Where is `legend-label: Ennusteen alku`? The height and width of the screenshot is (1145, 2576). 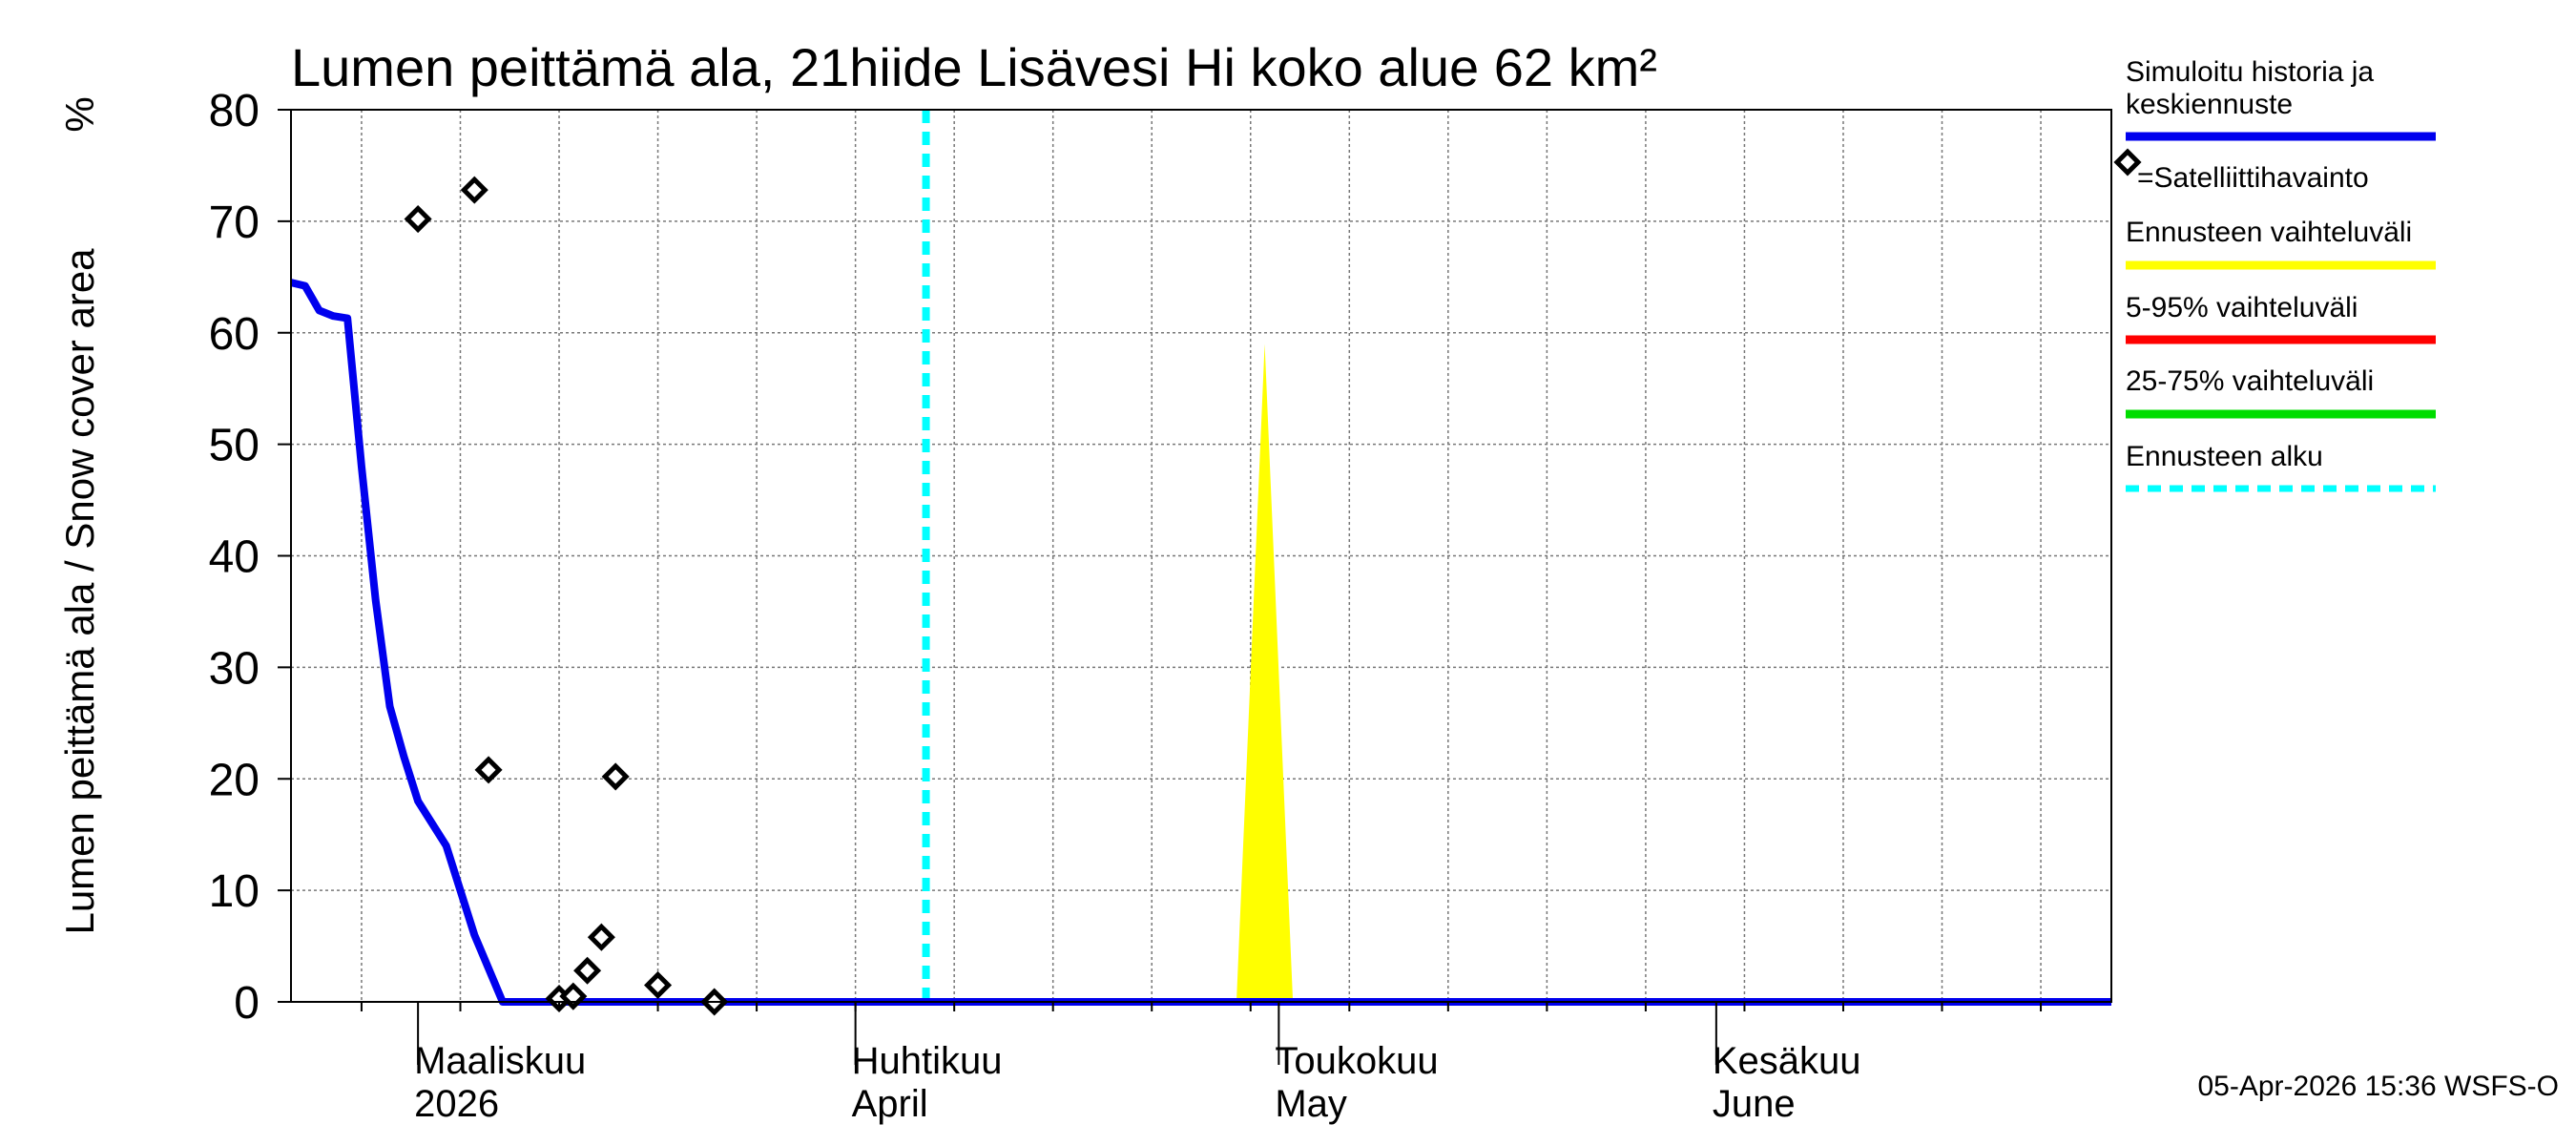
legend-label: Ennusteen alku is located at coordinates (2224, 457).